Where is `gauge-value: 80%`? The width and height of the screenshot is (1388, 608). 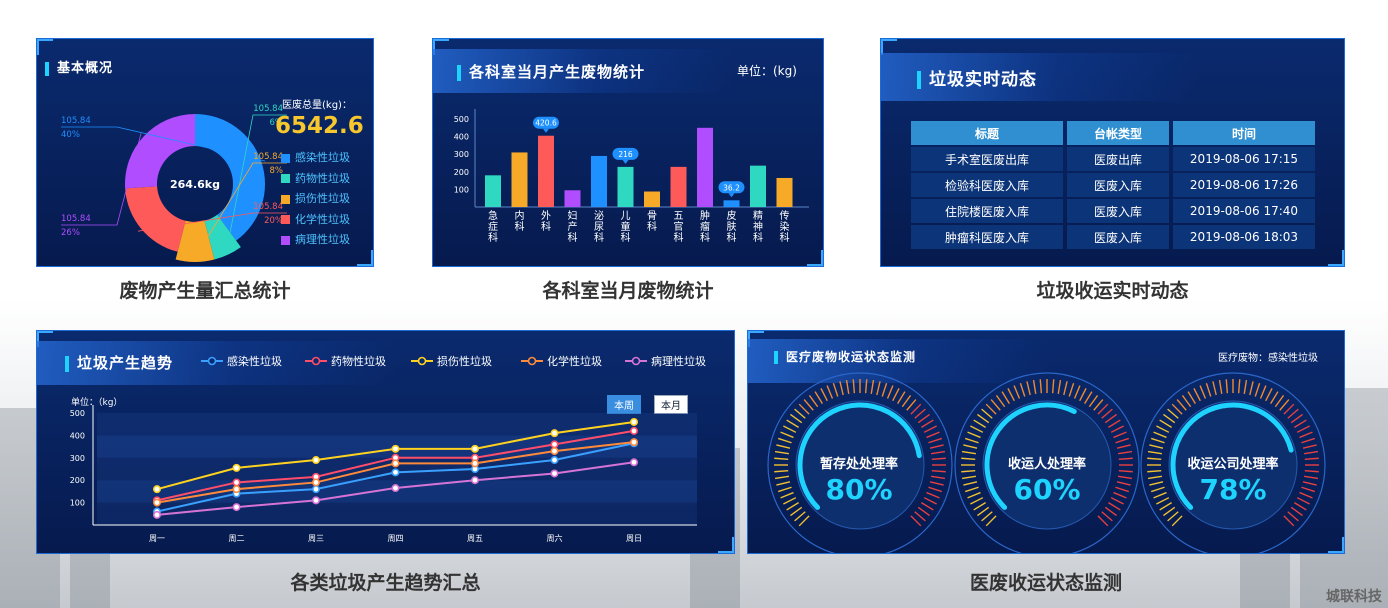
gauge-value: 80% is located at coordinates (859, 489).